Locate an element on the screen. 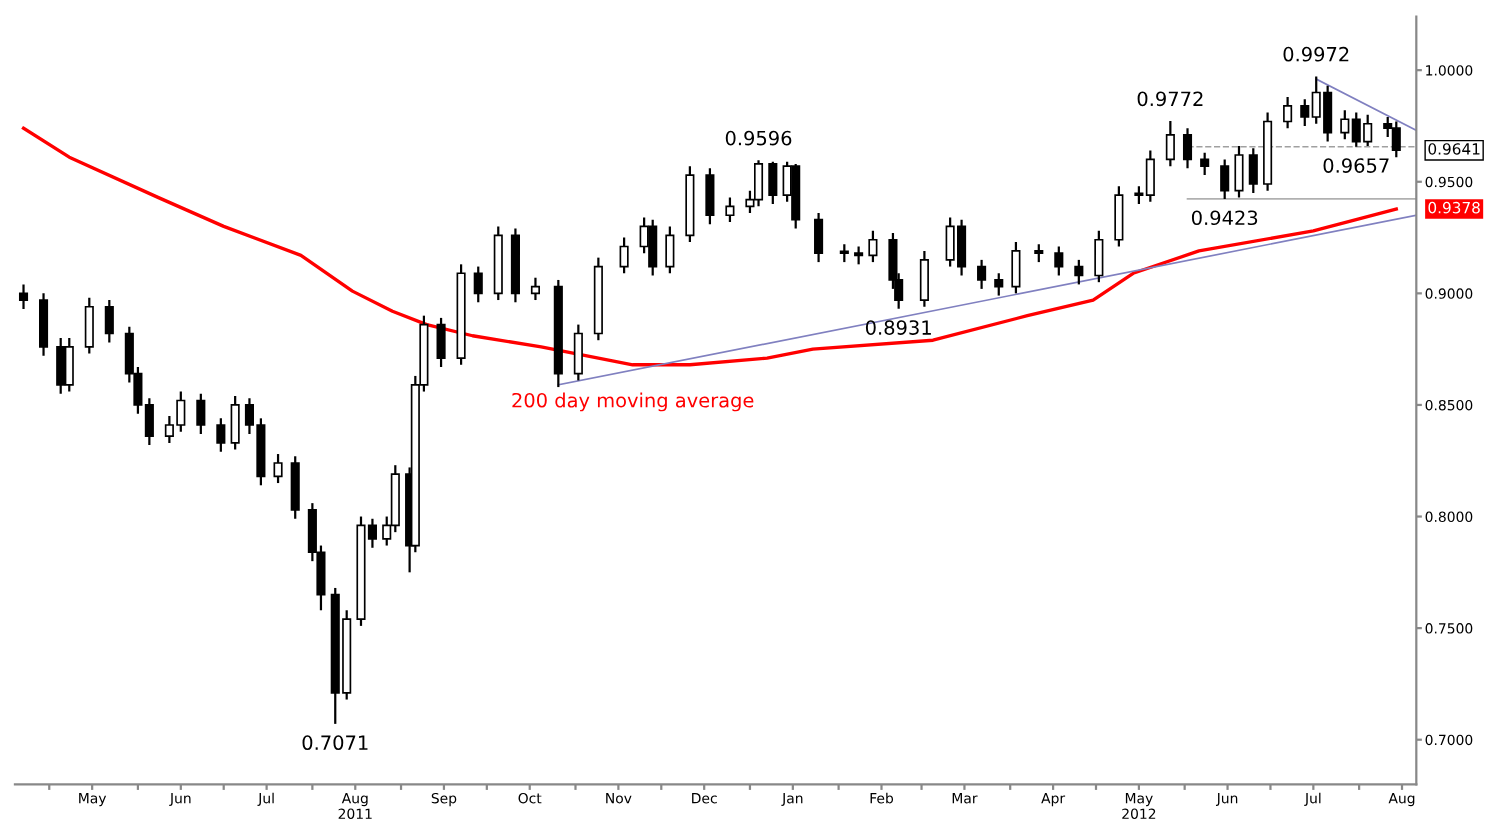 This screenshot has width=1494, height=830. annotation: 0.9596 is located at coordinates (758, 138).